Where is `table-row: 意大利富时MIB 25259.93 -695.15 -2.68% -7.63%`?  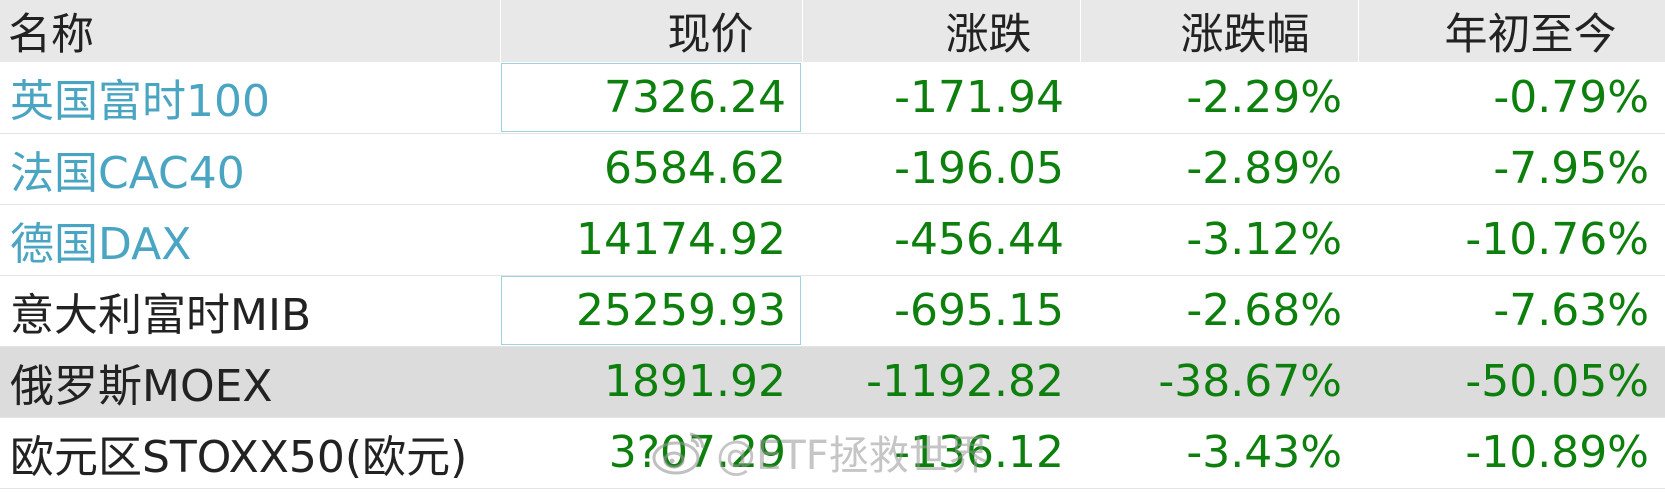
table-row: 意大利富时MIB 25259.93 -695.15 -2.68% -7.63% is located at coordinates (832, 310).